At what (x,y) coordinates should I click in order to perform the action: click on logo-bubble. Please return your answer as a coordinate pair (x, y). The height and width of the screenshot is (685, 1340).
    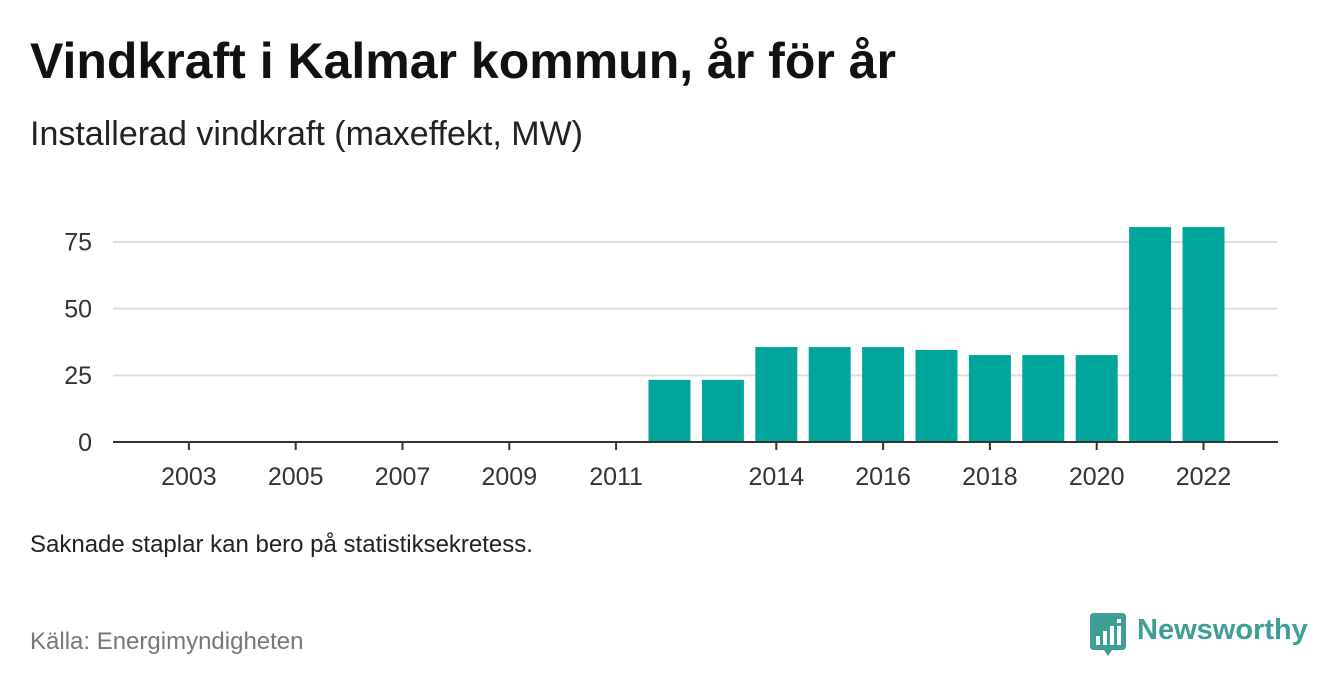
    Looking at the image, I should click on (1108, 634).